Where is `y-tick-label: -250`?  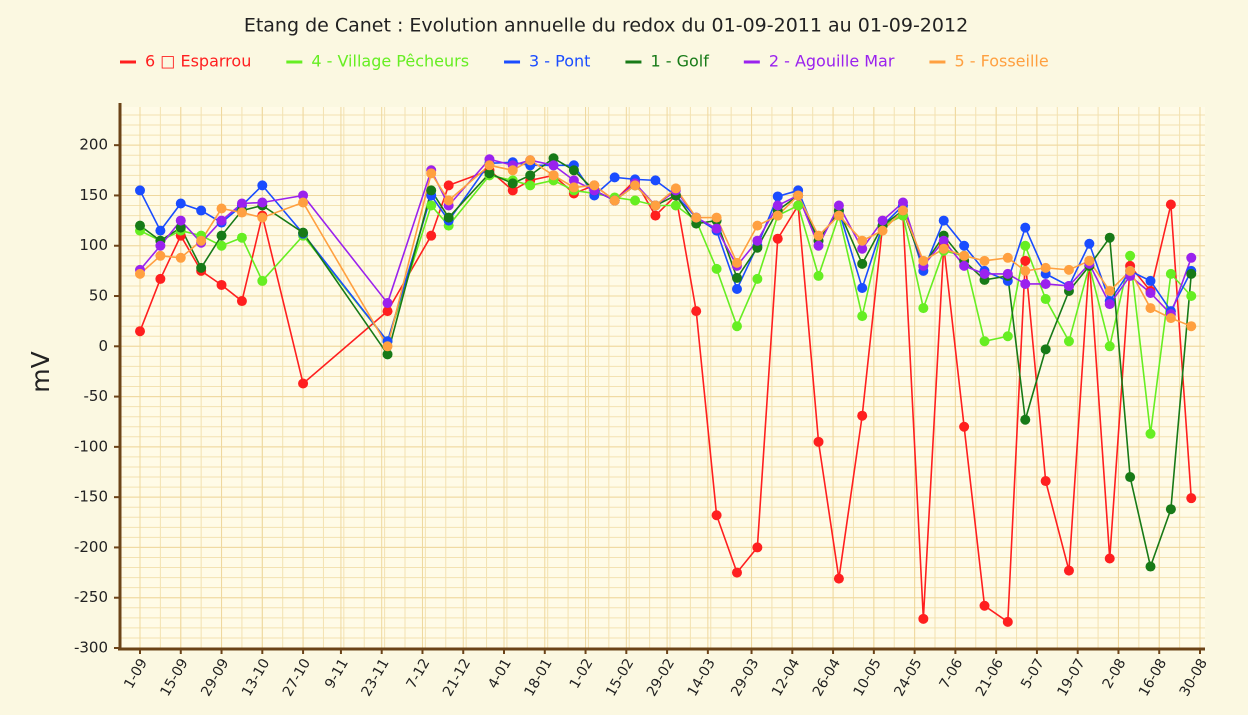
y-tick-label: -250 is located at coordinates (91, 597).